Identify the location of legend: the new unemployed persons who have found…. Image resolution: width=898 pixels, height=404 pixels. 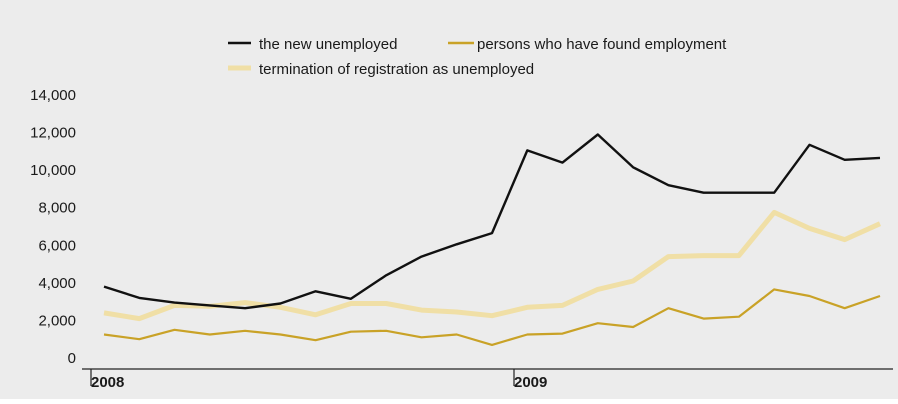
(477, 57).